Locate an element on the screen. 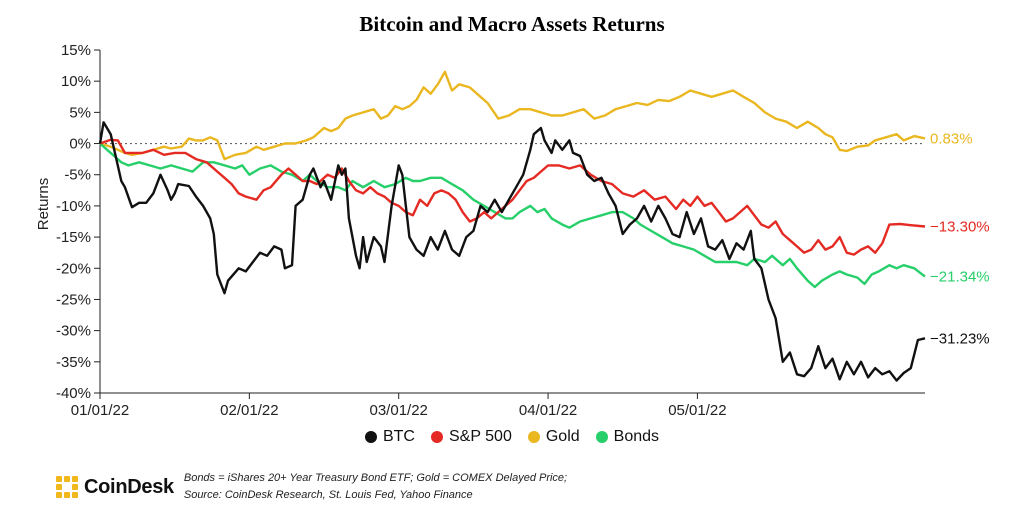  x-tick-label: 01/01/22 is located at coordinates (100, 410).